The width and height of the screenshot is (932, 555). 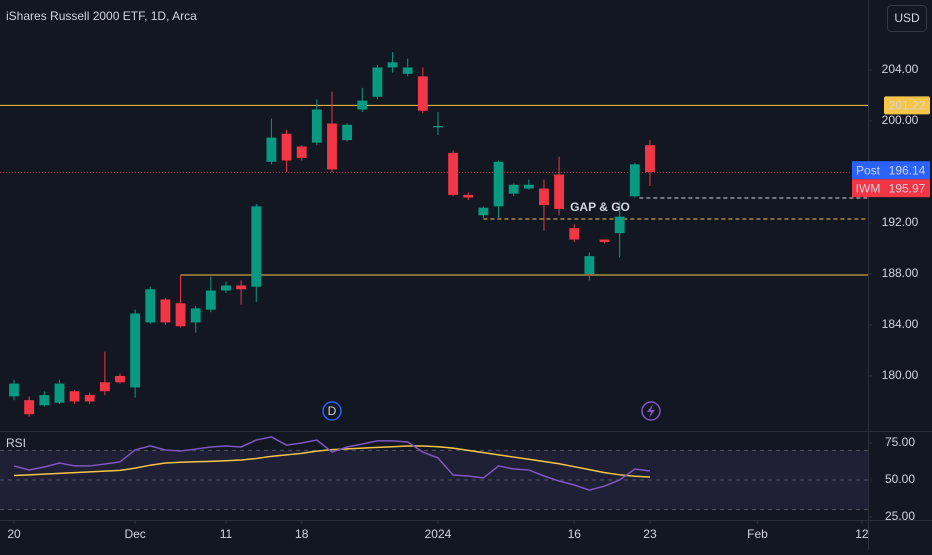 I want to click on annotation: GAP & GO, so click(x=600, y=207).